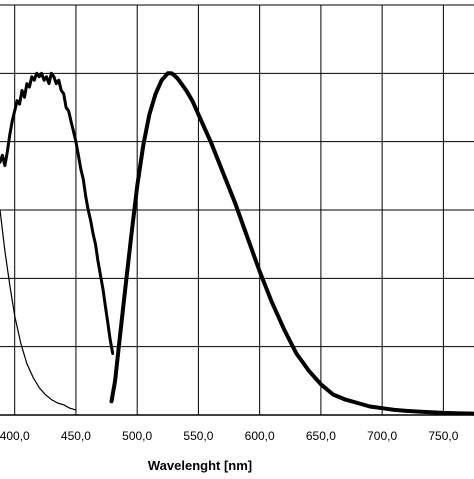 The width and height of the screenshot is (474, 479). What do you see at coordinates (200, 465) in the screenshot?
I see `x-axis-title: Wavelenght [nm]` at bounding box center [200, 465].